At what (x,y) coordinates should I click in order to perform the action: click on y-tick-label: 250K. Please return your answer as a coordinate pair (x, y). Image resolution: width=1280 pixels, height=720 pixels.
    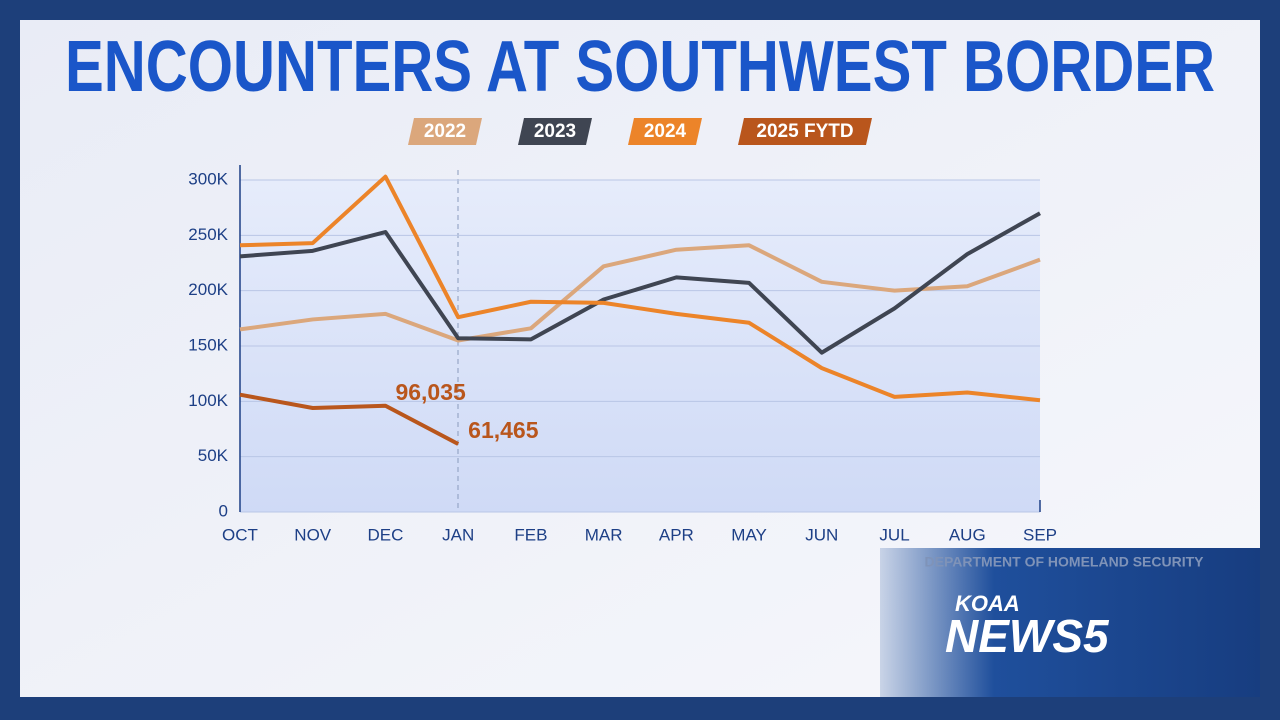
    Looking at the image, I should click on (208, 234).